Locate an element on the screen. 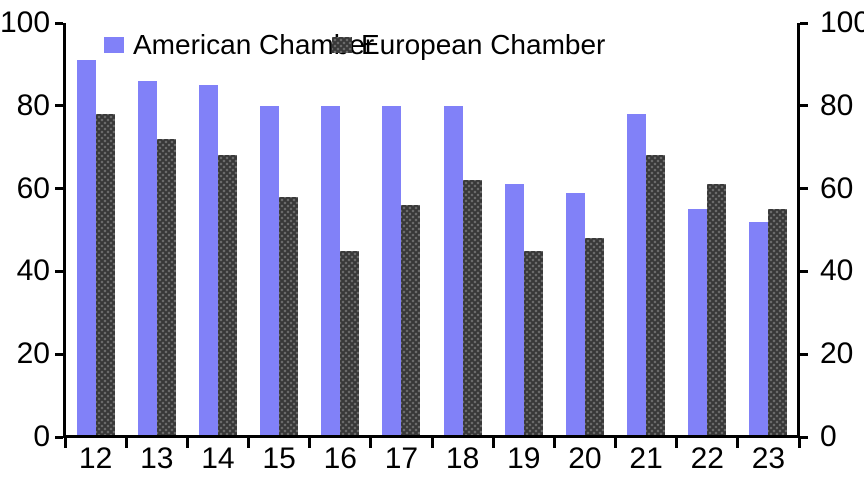  x-axis-label-15: 15 is located at coordinates (279, 458).